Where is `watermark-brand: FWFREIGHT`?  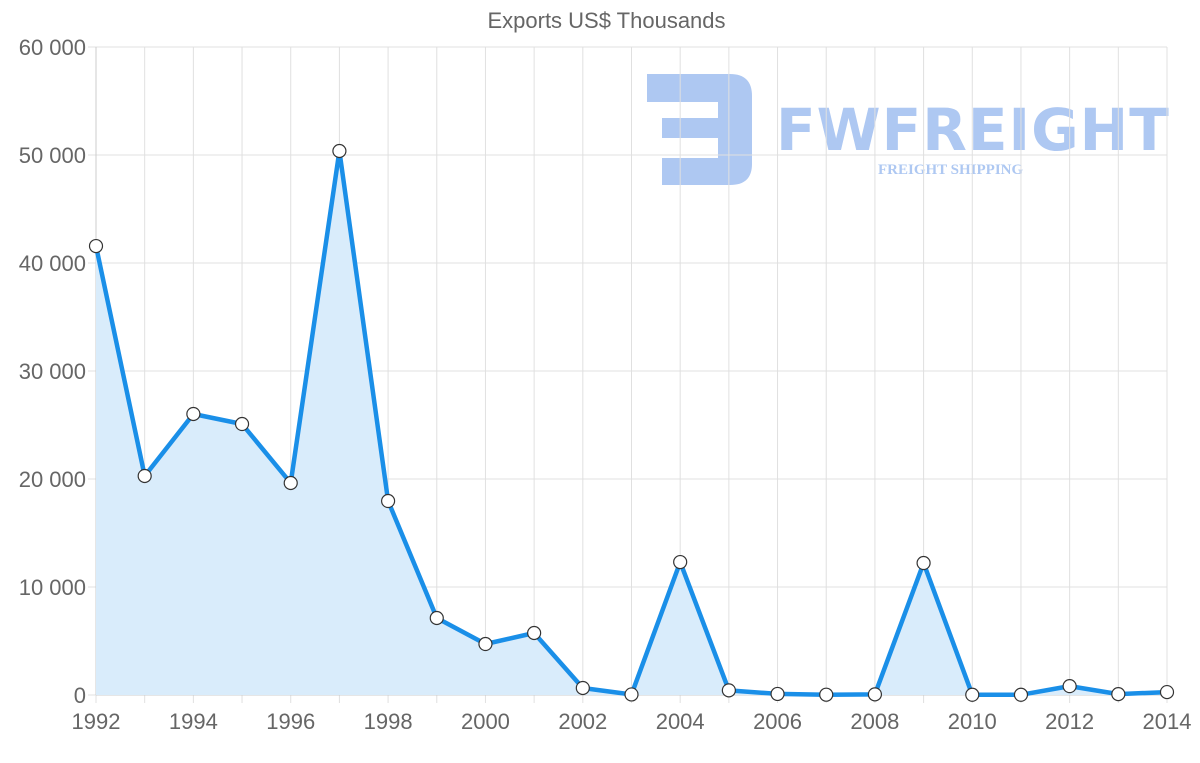
watermark-brand: FWFREIGHT is located at coordinates (973, 130).